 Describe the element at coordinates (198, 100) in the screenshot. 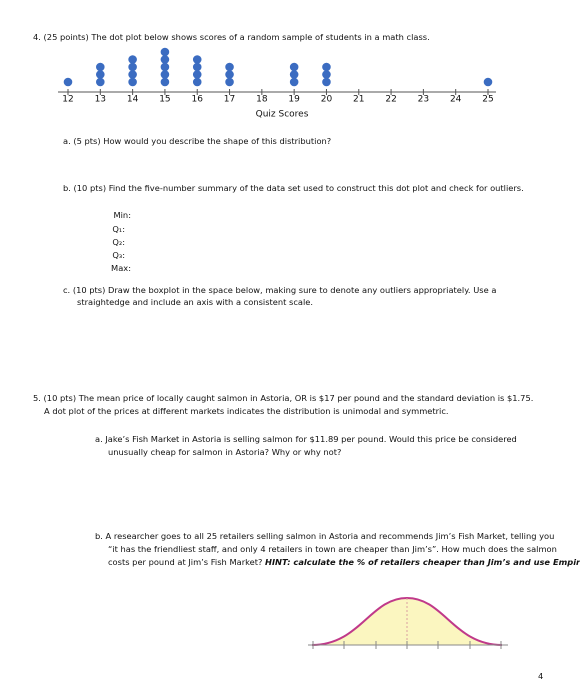

I see `x-tick-label: 16` at that location.